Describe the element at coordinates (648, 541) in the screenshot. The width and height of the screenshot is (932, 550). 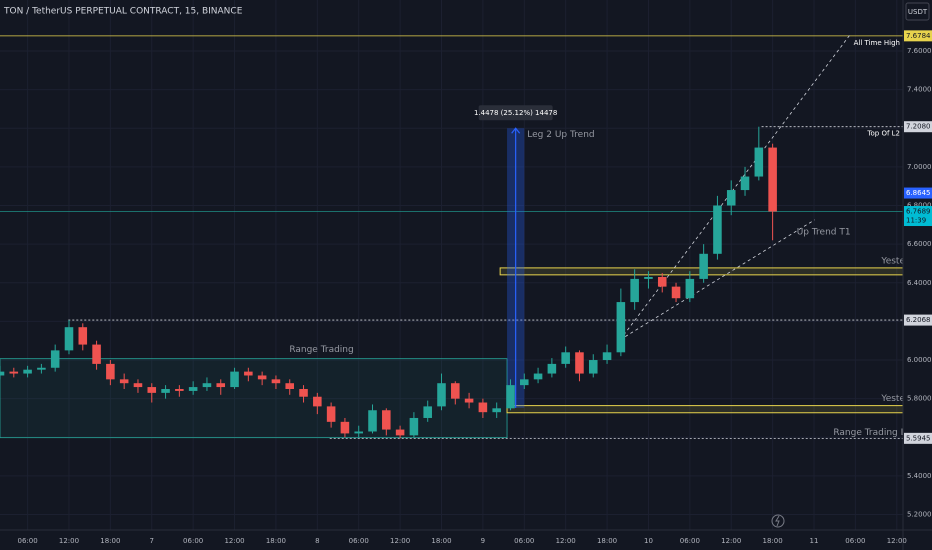
I see `x-tick-label: 10` at that location.